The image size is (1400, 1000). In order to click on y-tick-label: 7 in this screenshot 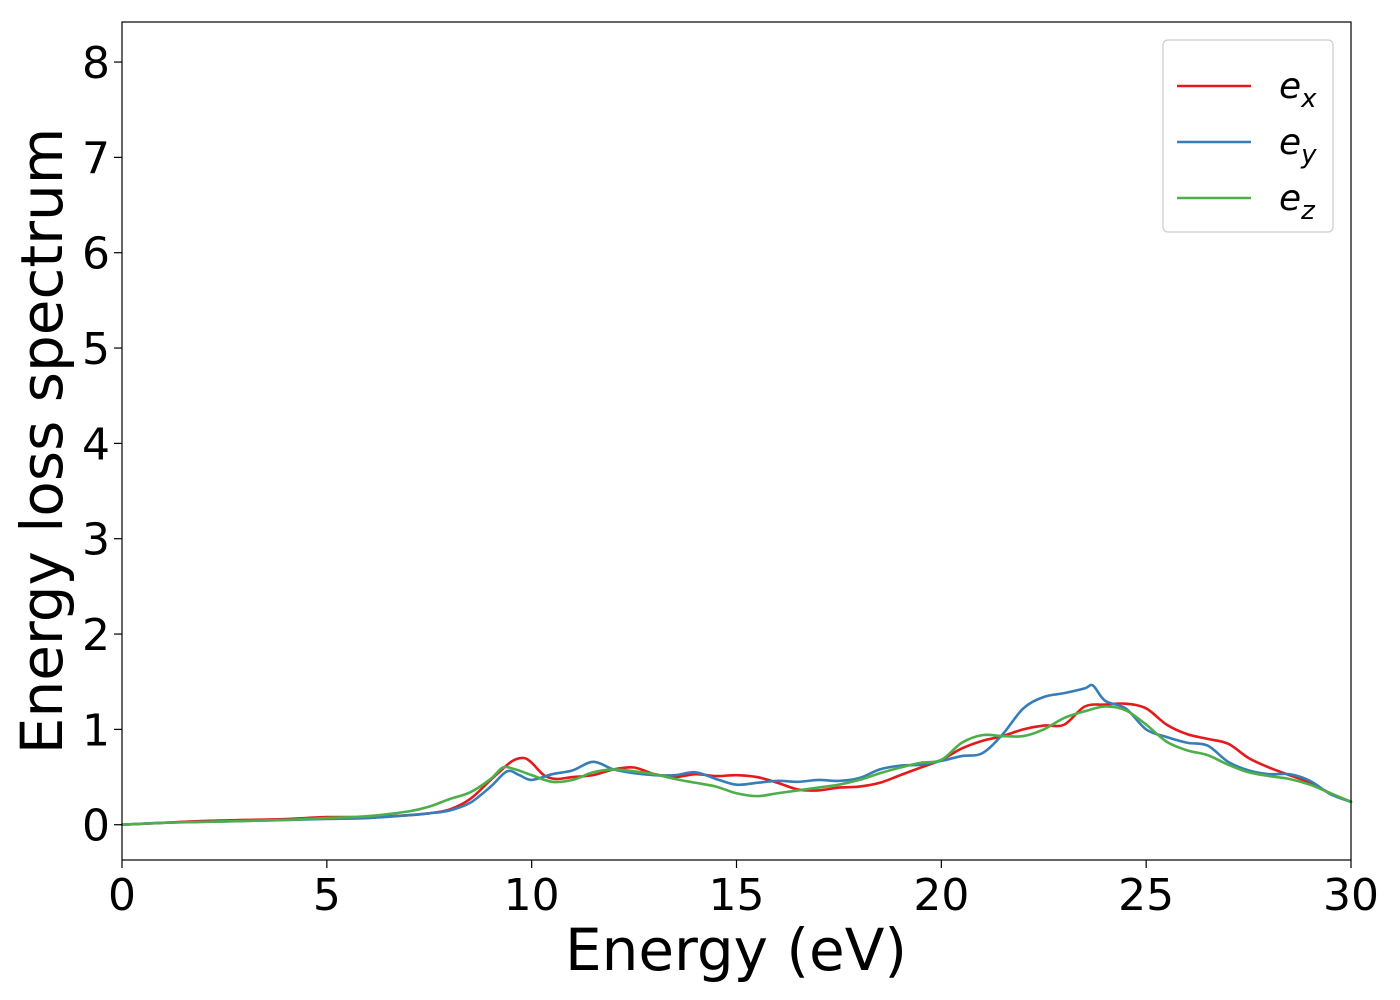, I will do `click(96, 158)`.